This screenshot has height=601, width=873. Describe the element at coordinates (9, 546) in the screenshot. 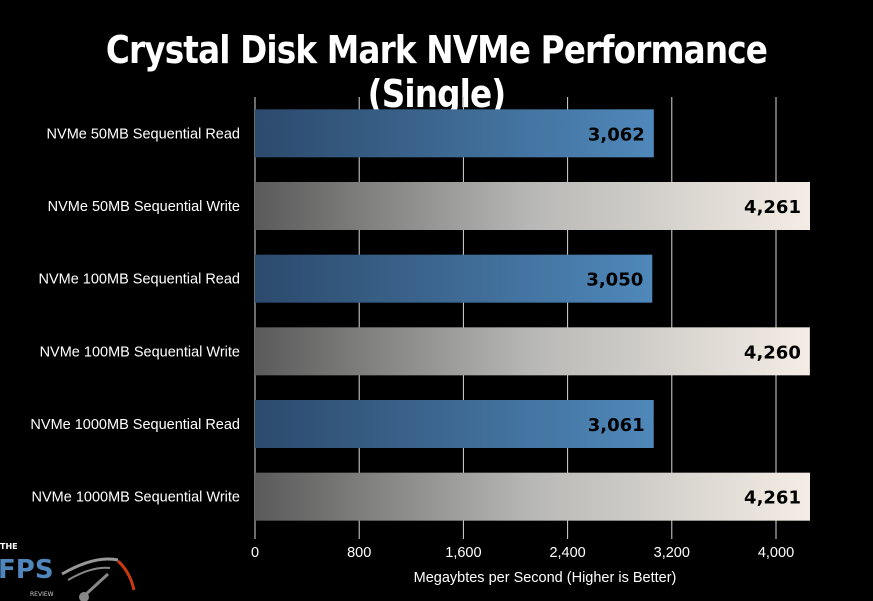

I see `logo-the: THE` at that location.